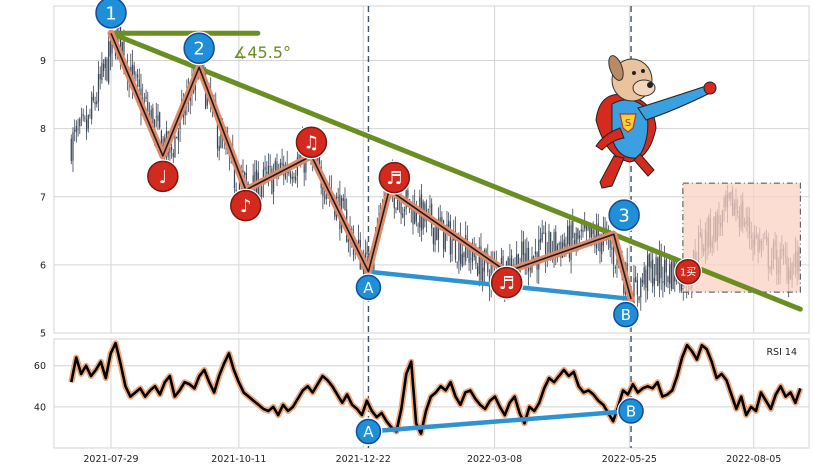 Image resolution: width=813 pixels, height=471 pixels. I want to click on hero-glove-left, so click(610, 139).